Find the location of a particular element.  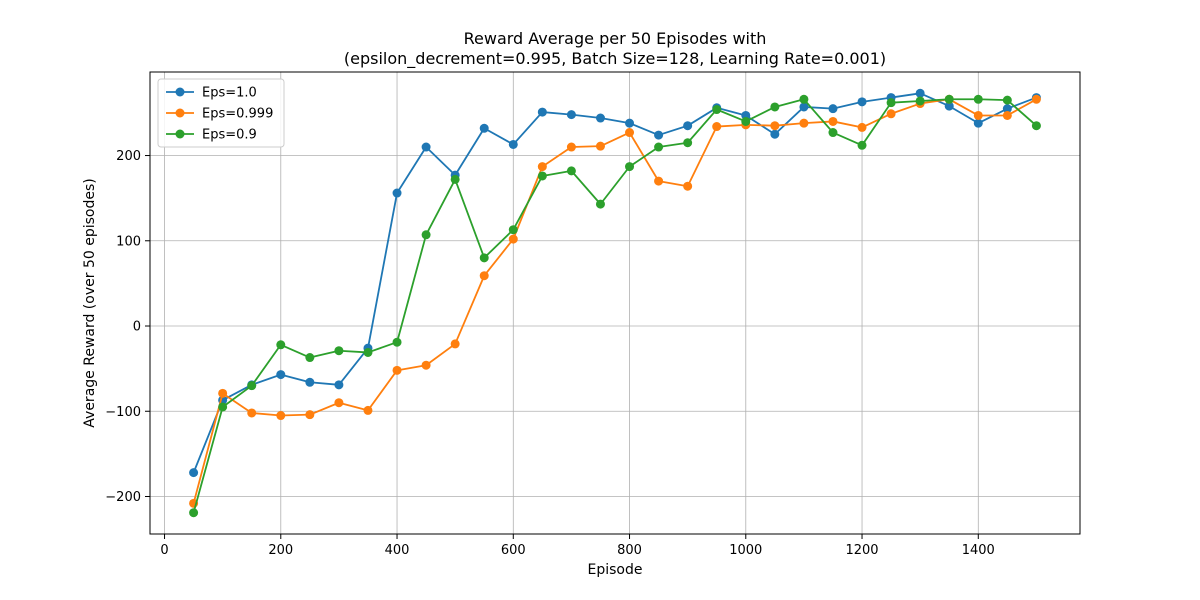

x-tick-label: 0 is located at coordinates (164, 550).